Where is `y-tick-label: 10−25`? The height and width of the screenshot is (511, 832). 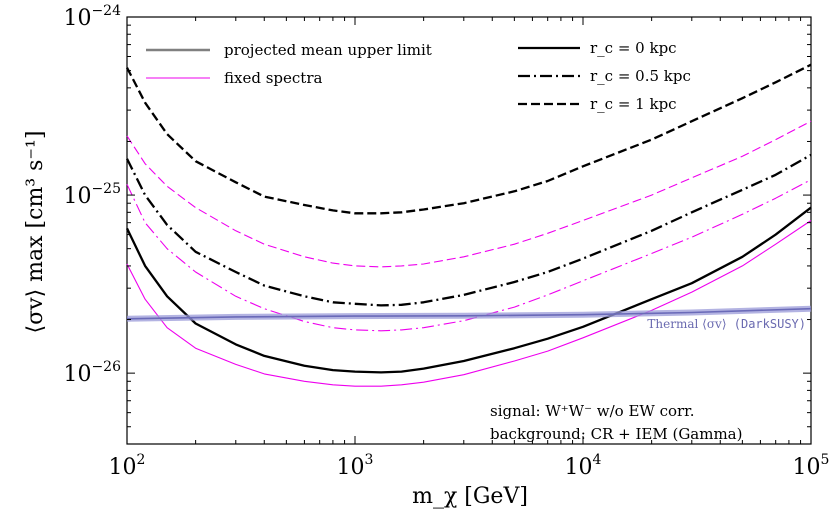 y-tick-label: 10−25 is located at coordinates (92, 195).